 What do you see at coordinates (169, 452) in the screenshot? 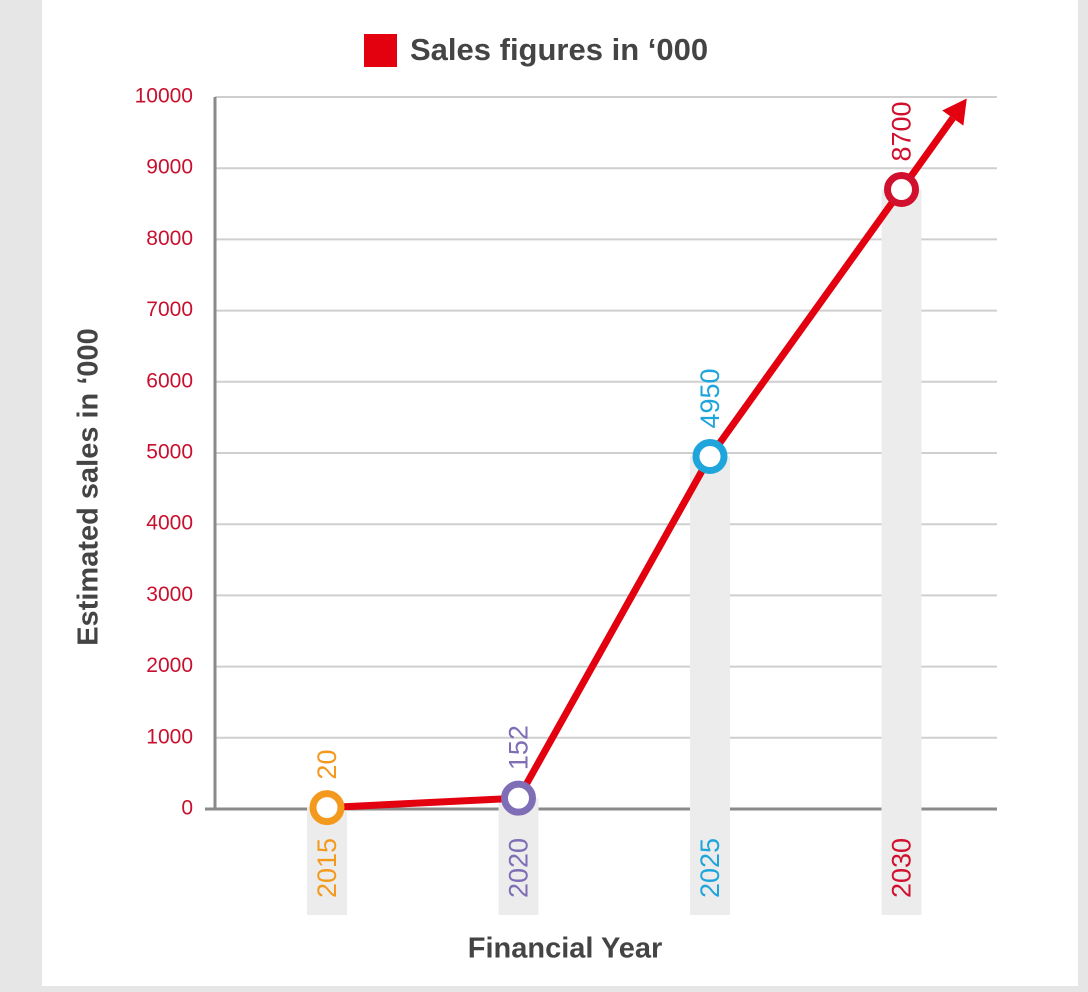
I see `y-tick-label: 5000` at bounding box center [169, 452].